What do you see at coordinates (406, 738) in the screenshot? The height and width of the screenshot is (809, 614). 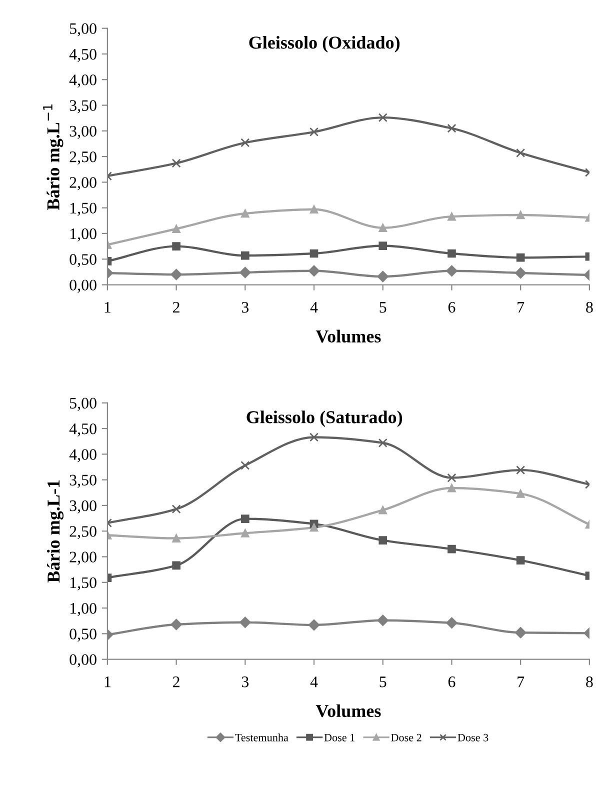 I see `legend-label: Dose 2` at bounding box center [406, 738].